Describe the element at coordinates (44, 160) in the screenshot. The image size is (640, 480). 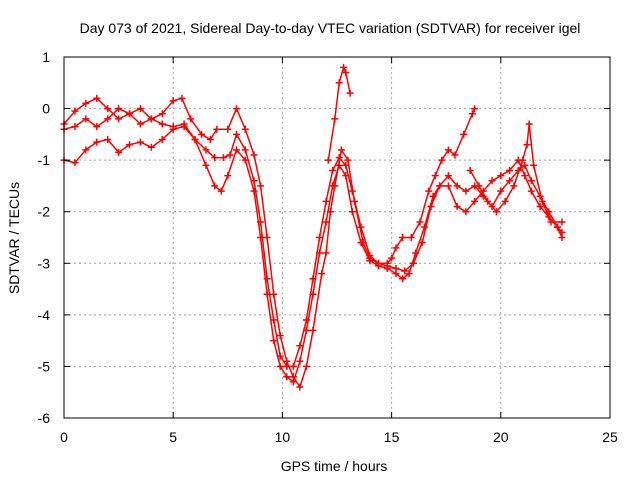
I see `y-tick-label: -1` at that location.